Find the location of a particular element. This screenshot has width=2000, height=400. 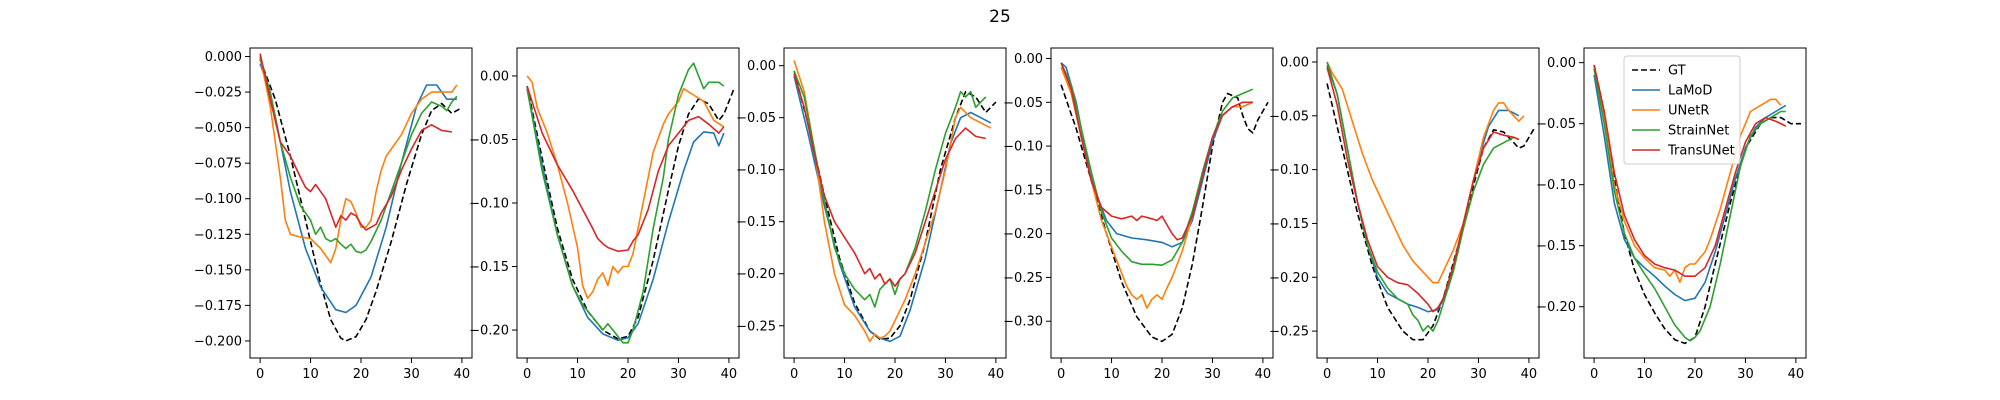

y-tick-label: −0.050 is located at coordinates (218, 128).